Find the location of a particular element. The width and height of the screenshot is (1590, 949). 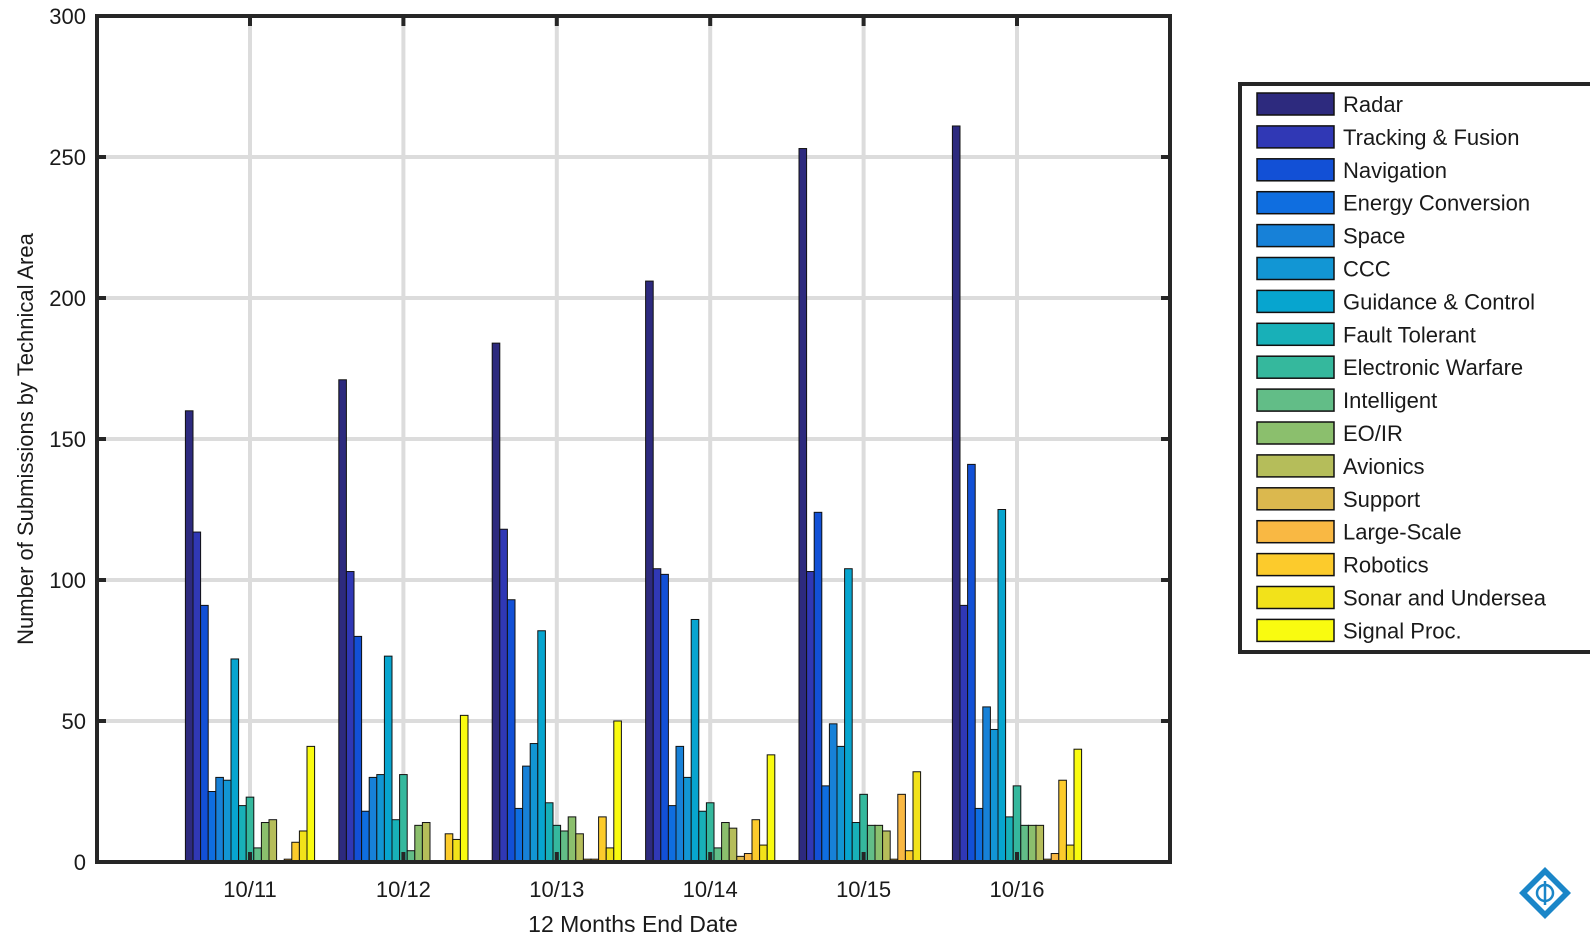

y-tick-label: 250 is located at coordinates (67, 157).